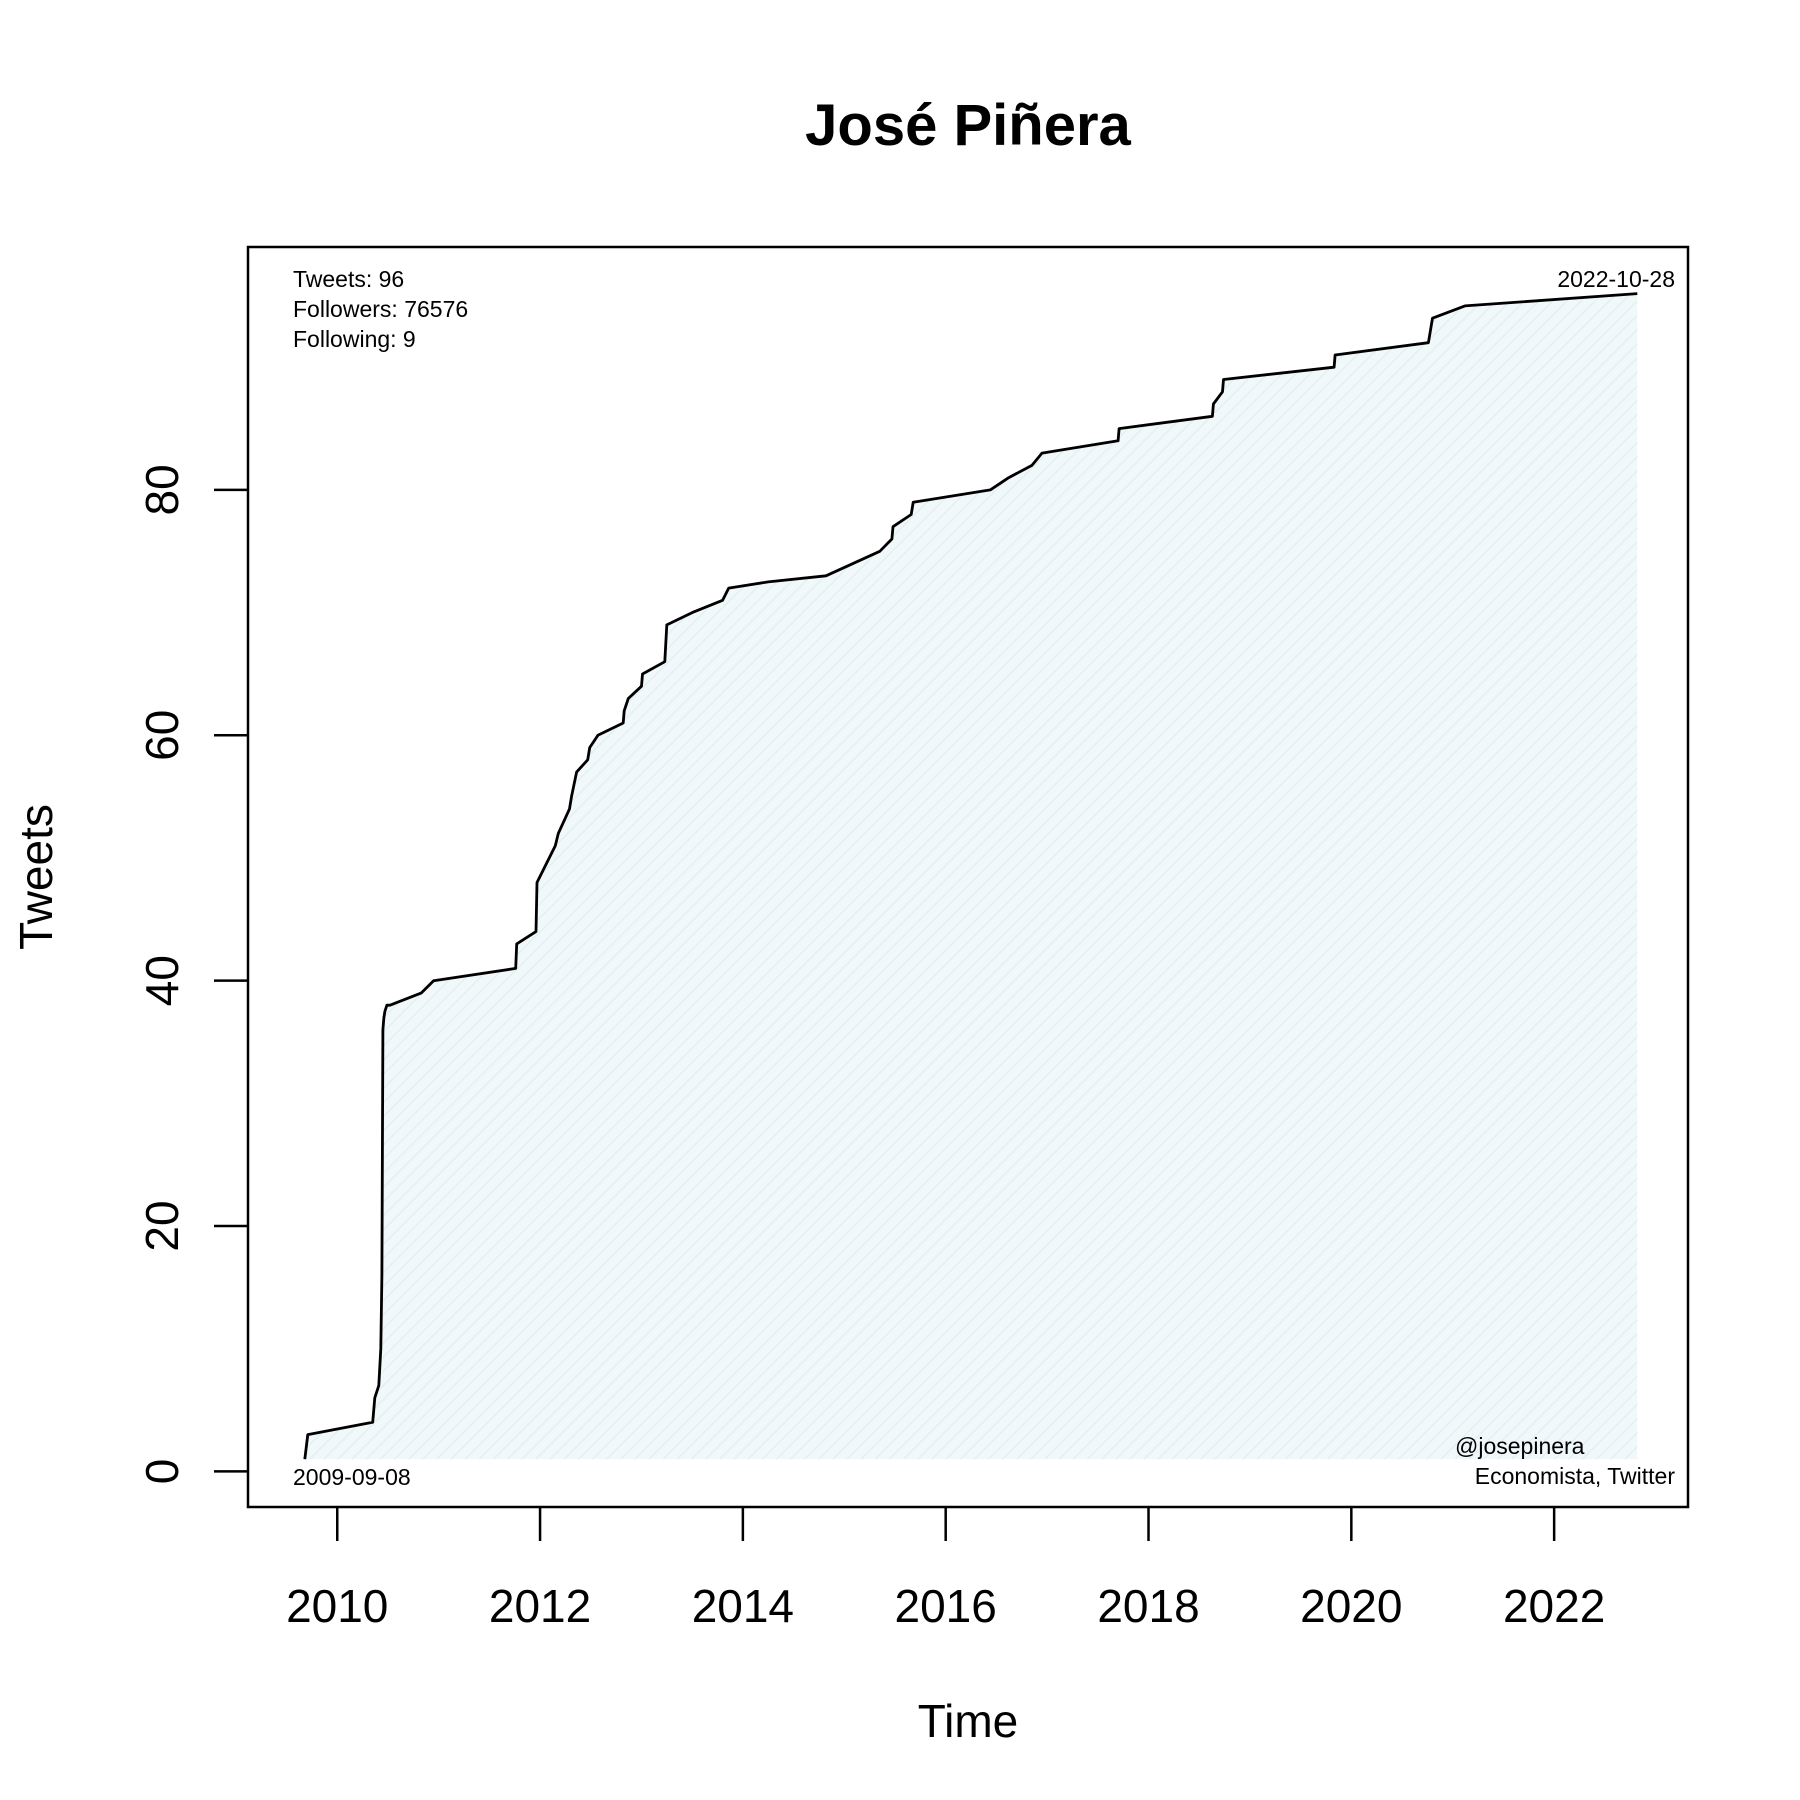  I want to click on x-tick-label: 2012, so click(540, 1606).